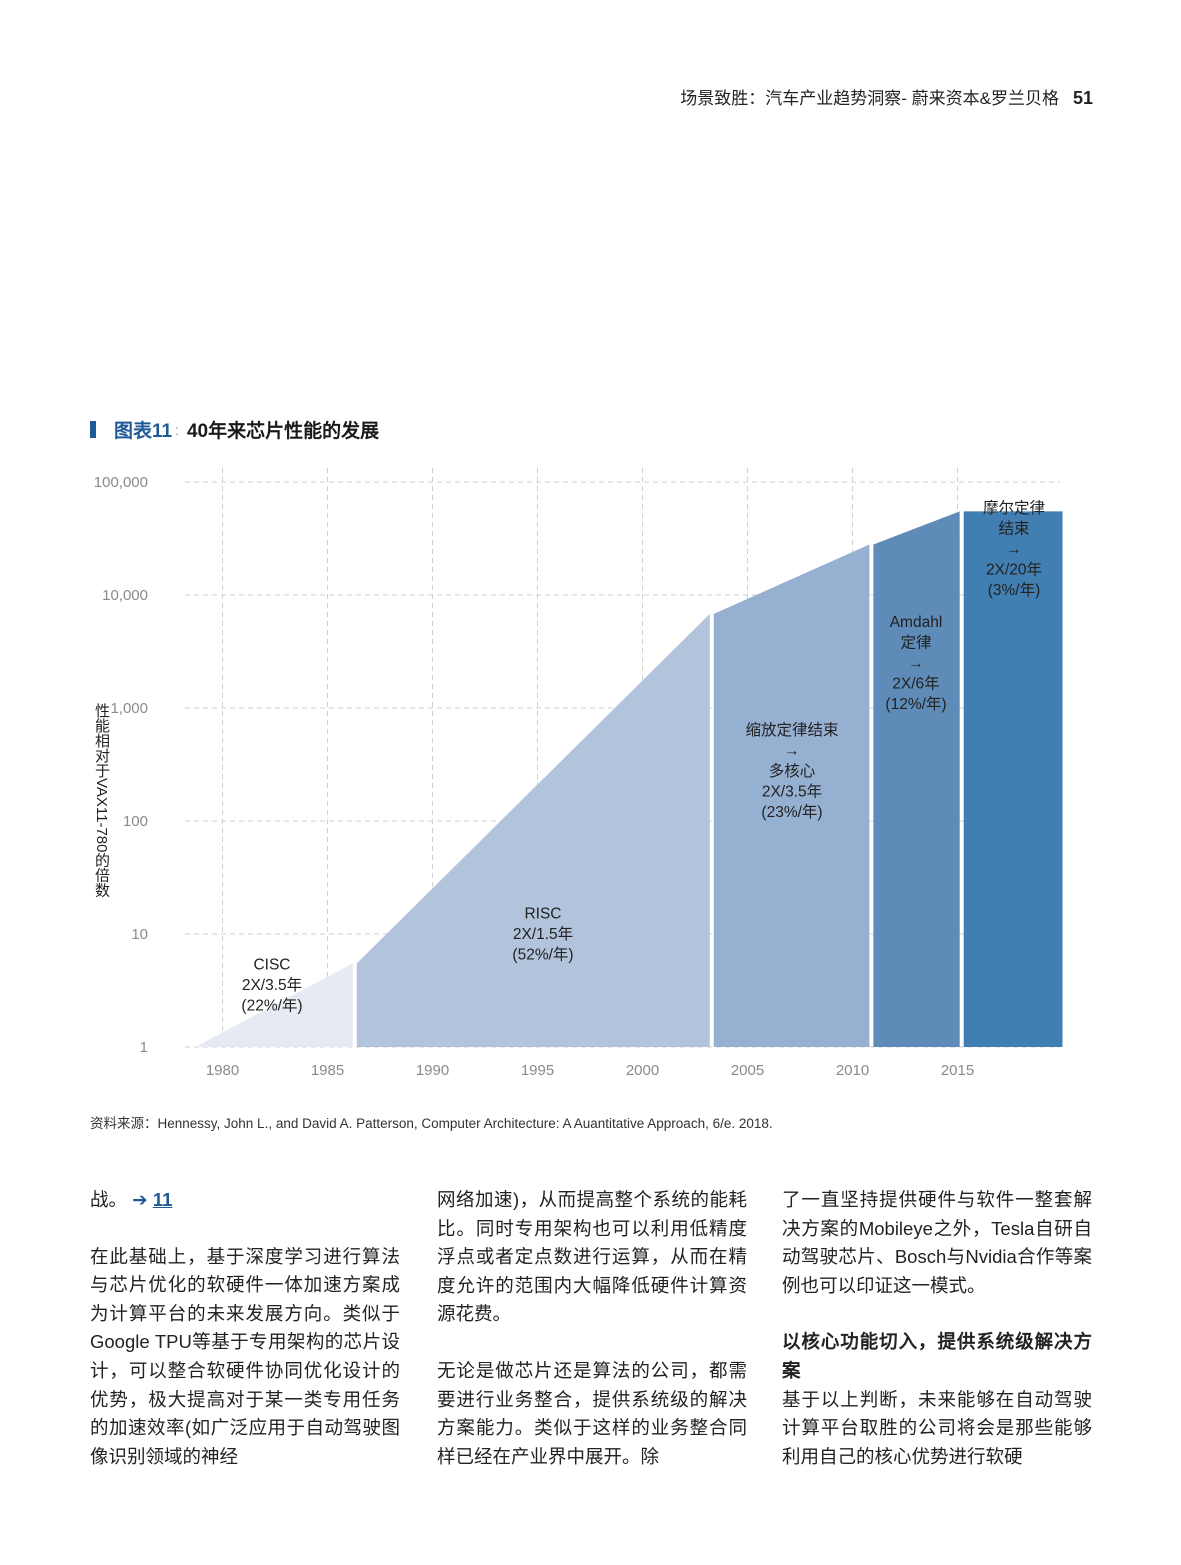 Image resolution: width=1181 pixels, height=1565 pixels. I want to click on x-tick-label: 2010, so click(852, 1070).